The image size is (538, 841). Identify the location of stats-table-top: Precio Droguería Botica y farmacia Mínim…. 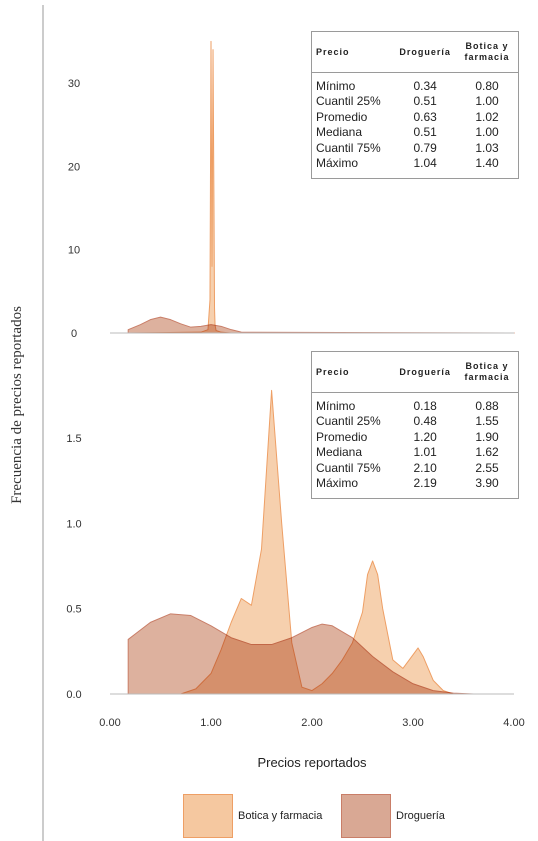
(415, 105).